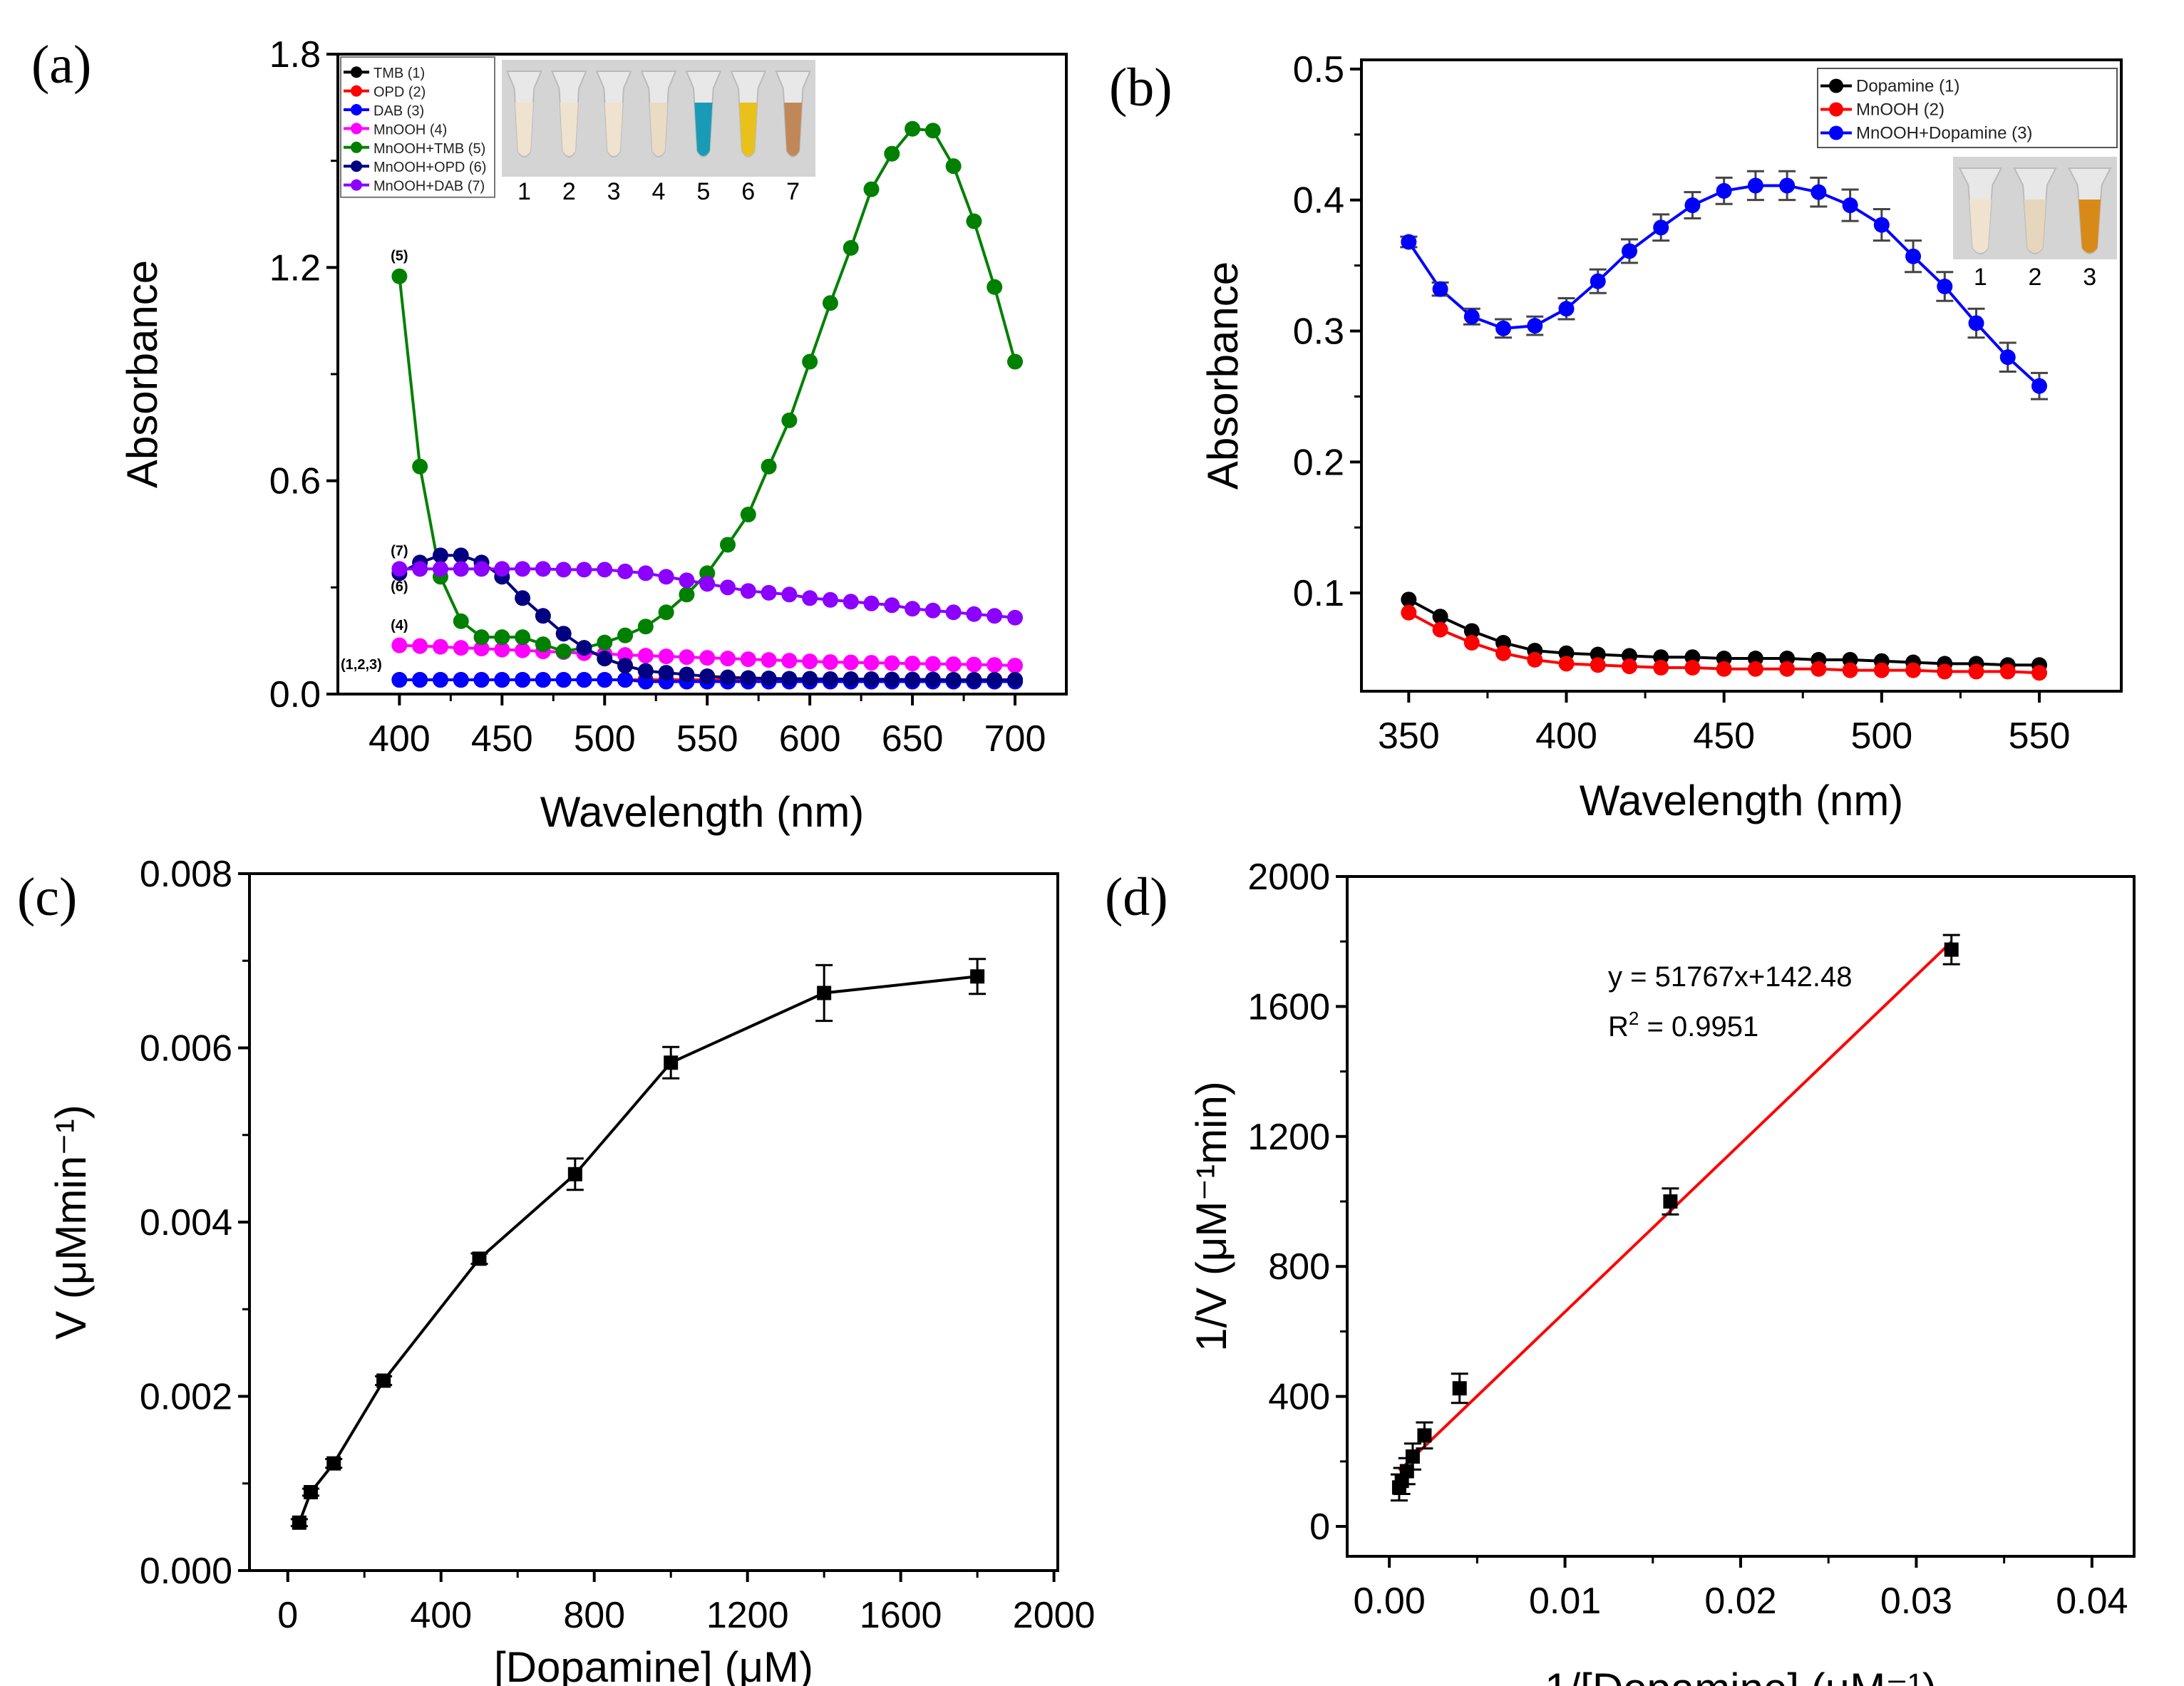  I want to click on y-tick-label: 1200, so click(1288, 1138).